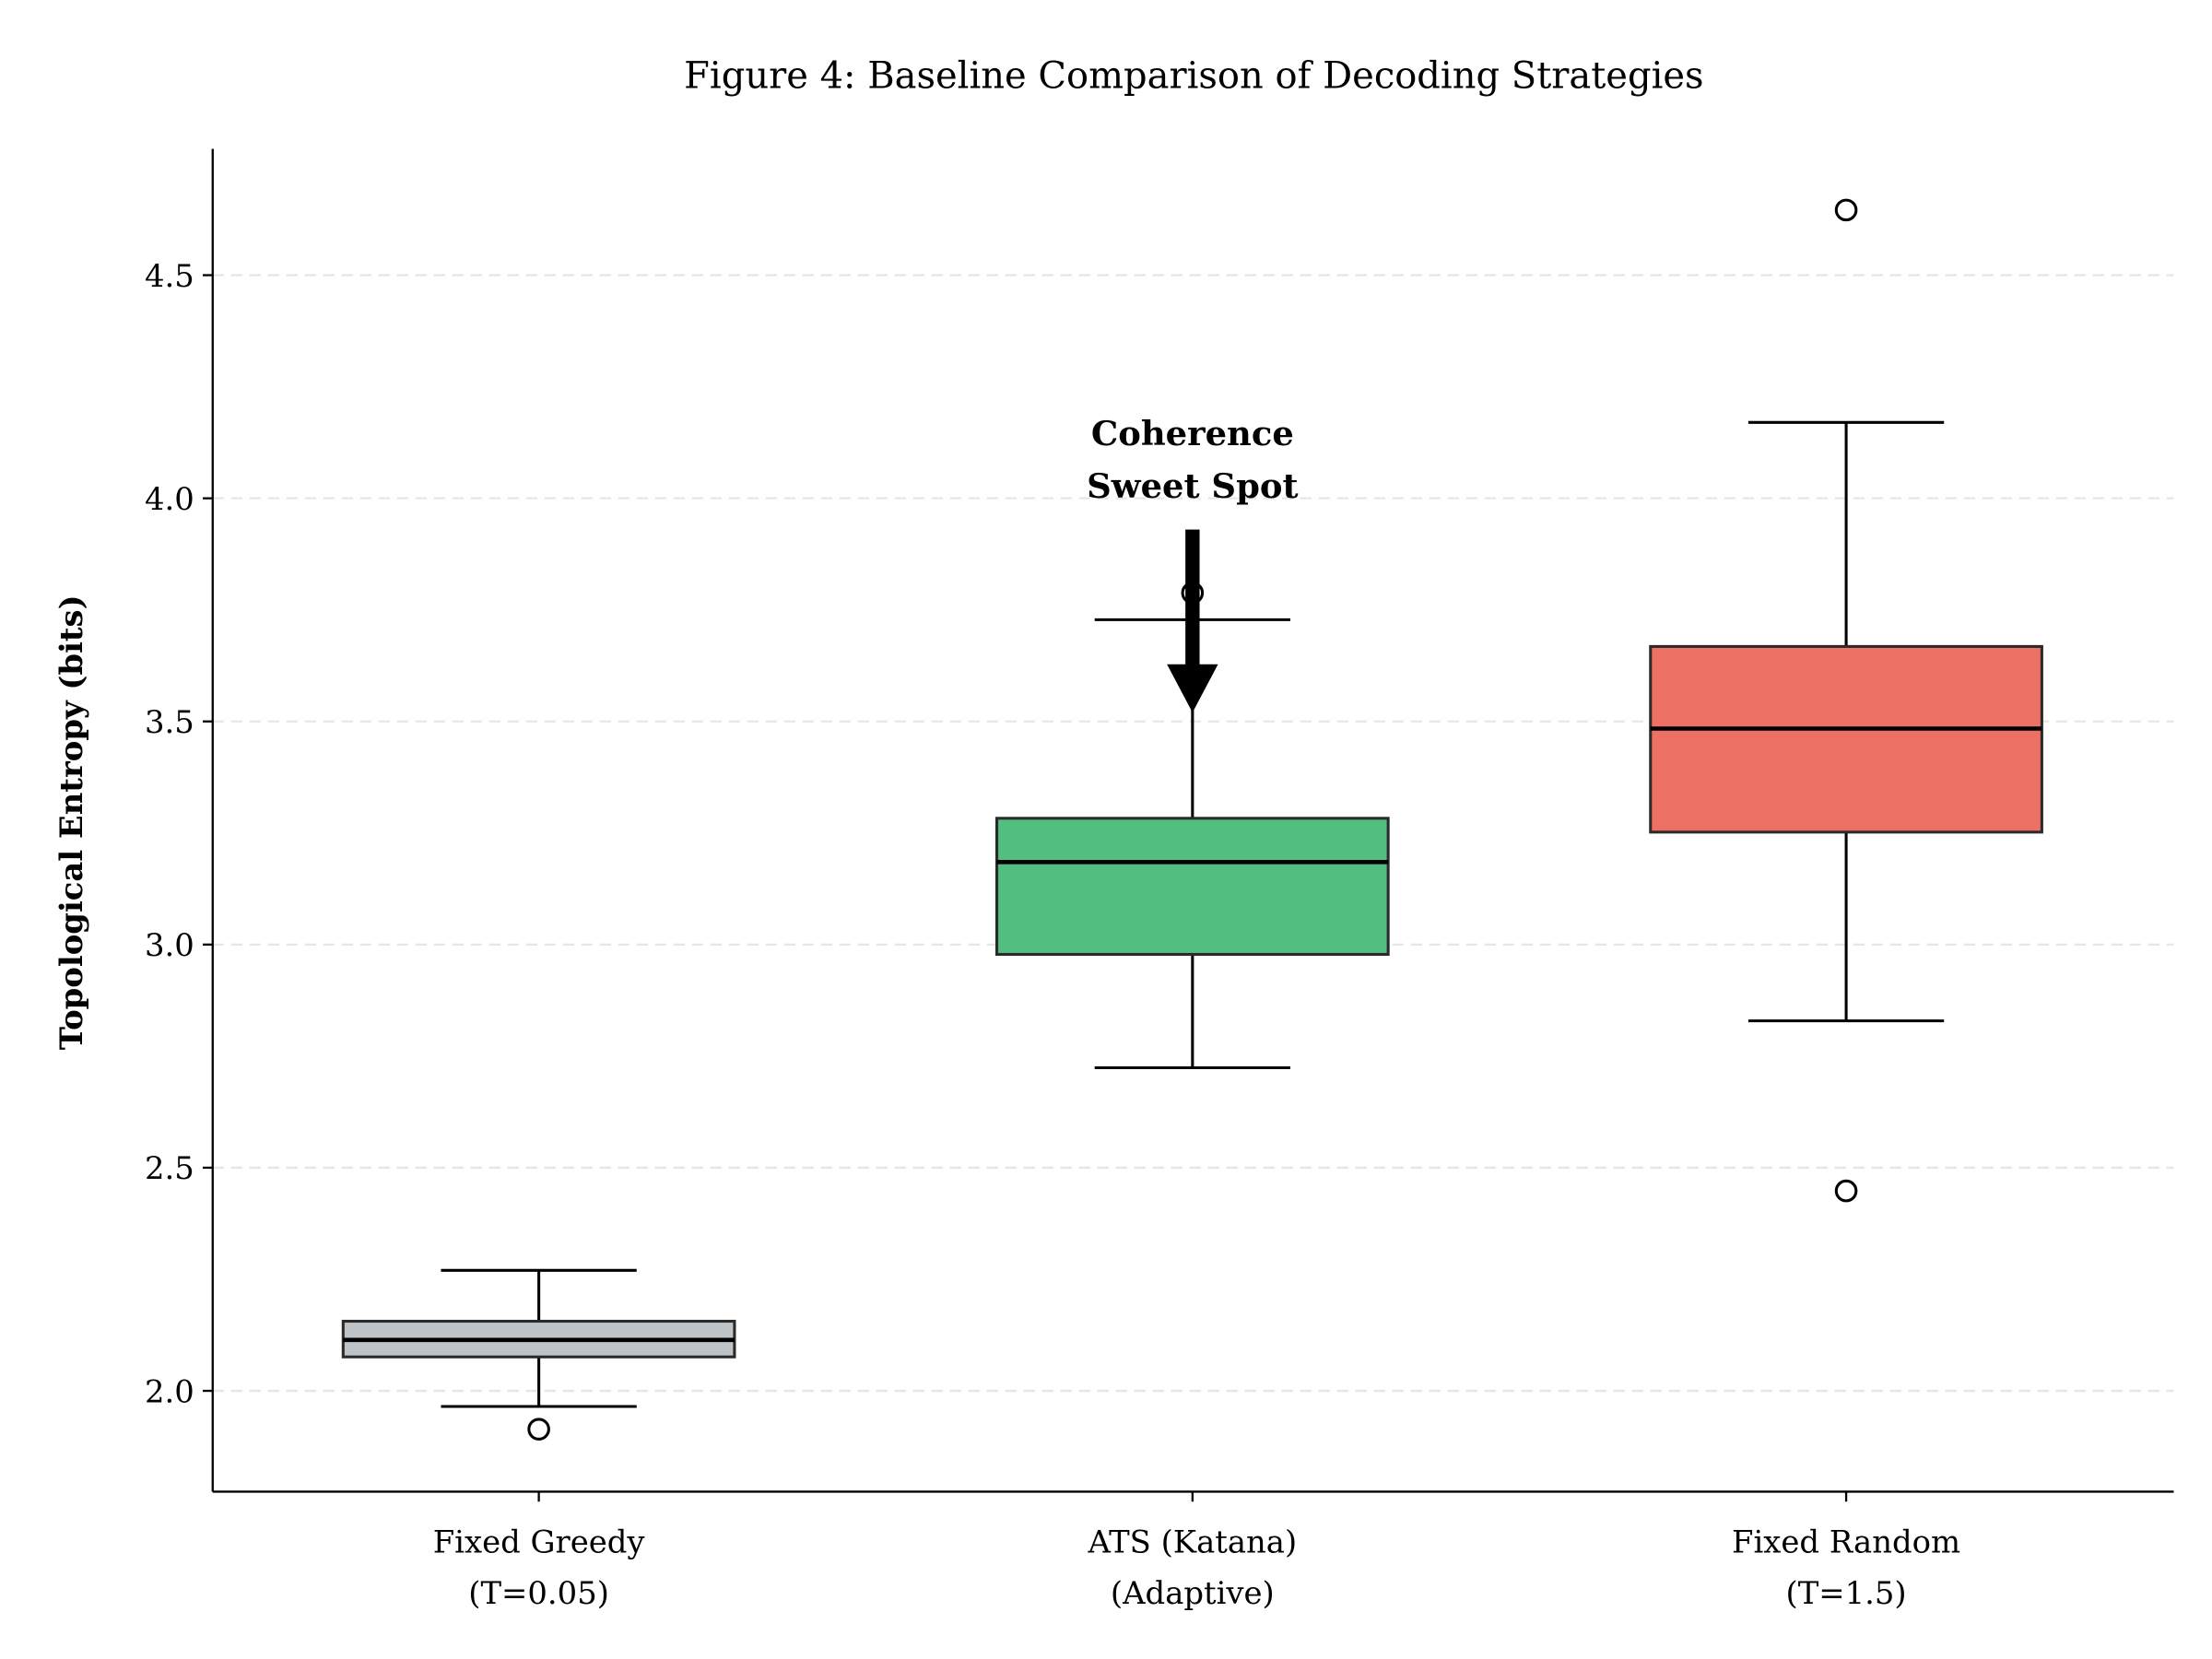 This screenshot has height=1659, width=2212. What do you see at coordinates (169, 722) in the screenshot?
I see `y-tick-label: 3.5` at bounding box center [169, 722].